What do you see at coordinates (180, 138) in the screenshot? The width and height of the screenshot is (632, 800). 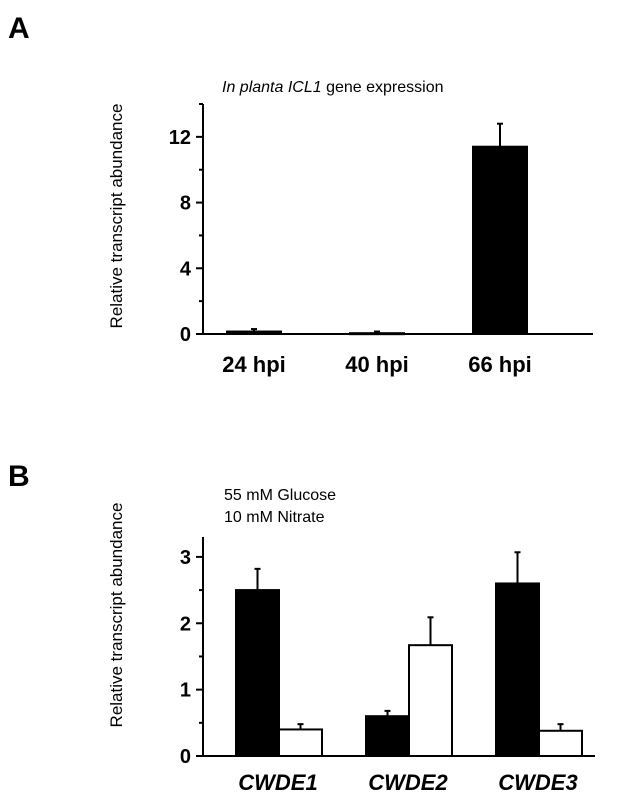 I see `y-tick-label: 12` at bounding box center [180, 138].